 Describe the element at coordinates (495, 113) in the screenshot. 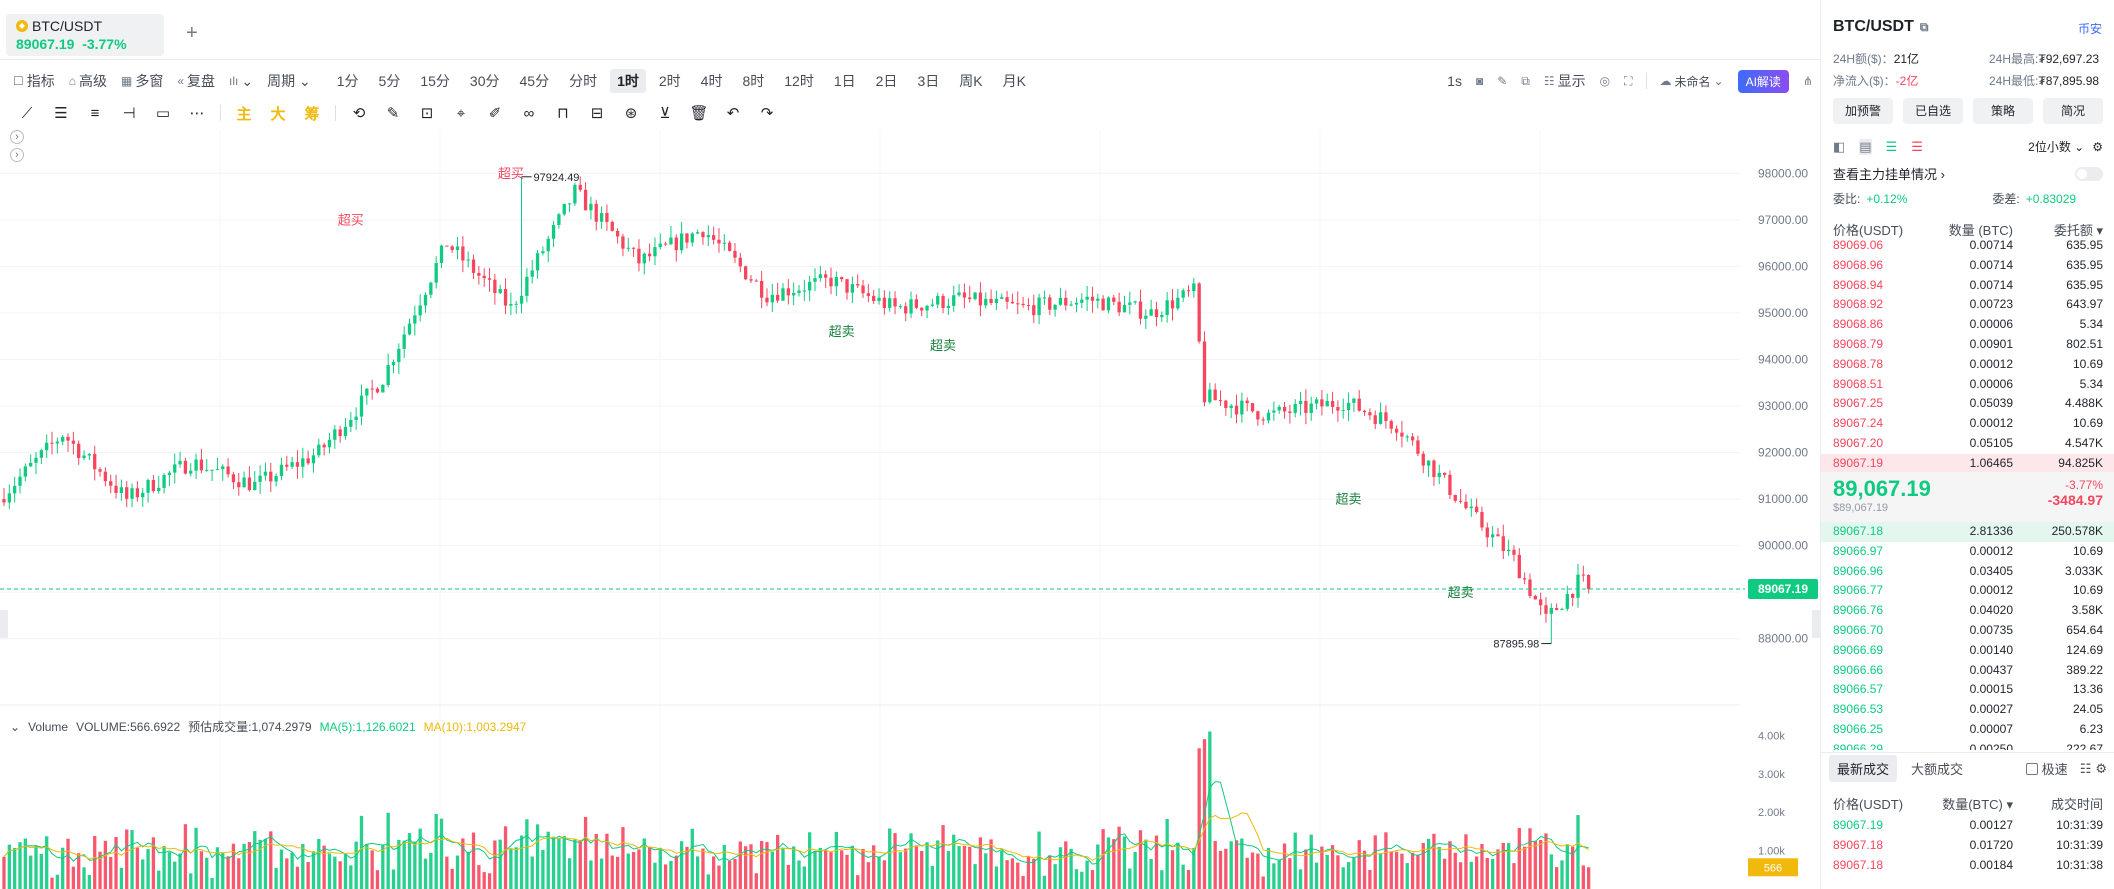

I see `drawing-tool-13: ✐` at that location.